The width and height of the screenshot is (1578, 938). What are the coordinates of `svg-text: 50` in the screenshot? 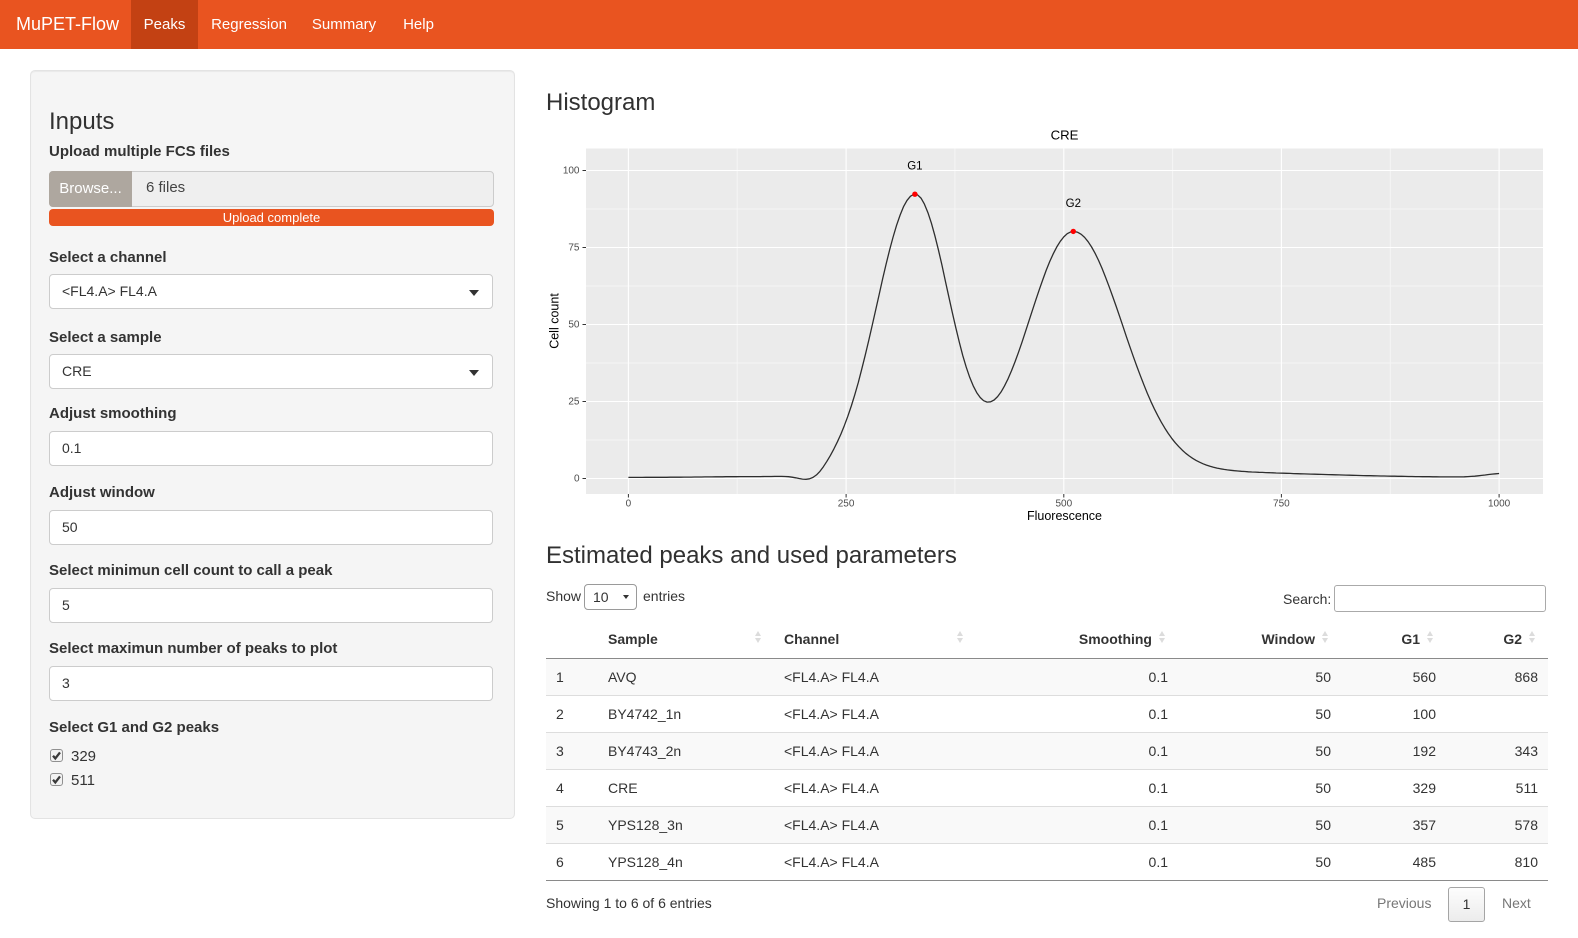 It's located at (574, 325).